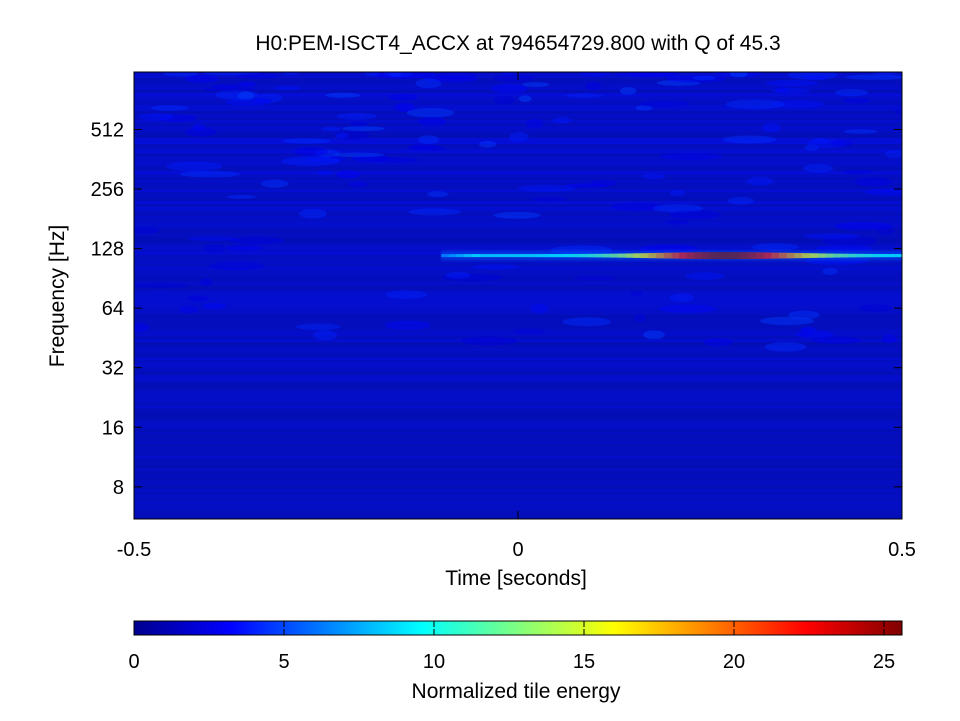 The height and width of the screenshot is (721, 960). I want to click on colorbar-tick-label: 5, so click(283, 662).